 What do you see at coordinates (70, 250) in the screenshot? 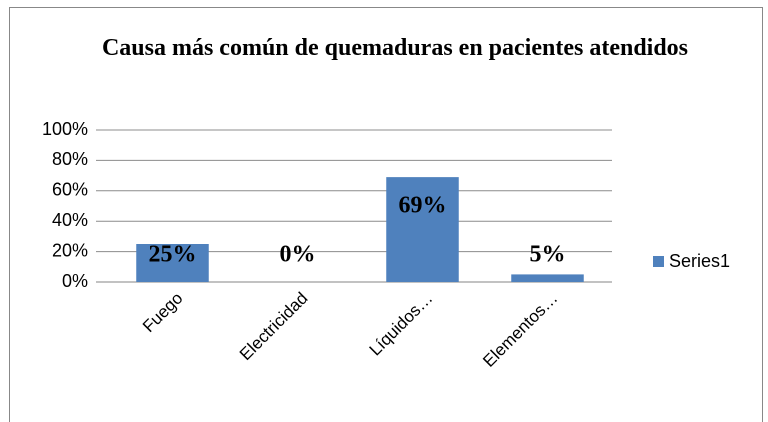
I see `y-tick-label: 20%` at bounding box center [70, 250].